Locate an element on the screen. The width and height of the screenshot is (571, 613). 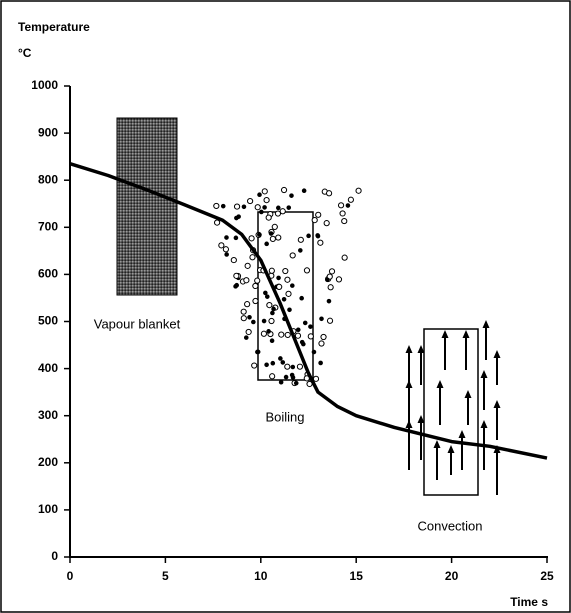
x-tick-label: 10 is located at coordinates (261, 576).